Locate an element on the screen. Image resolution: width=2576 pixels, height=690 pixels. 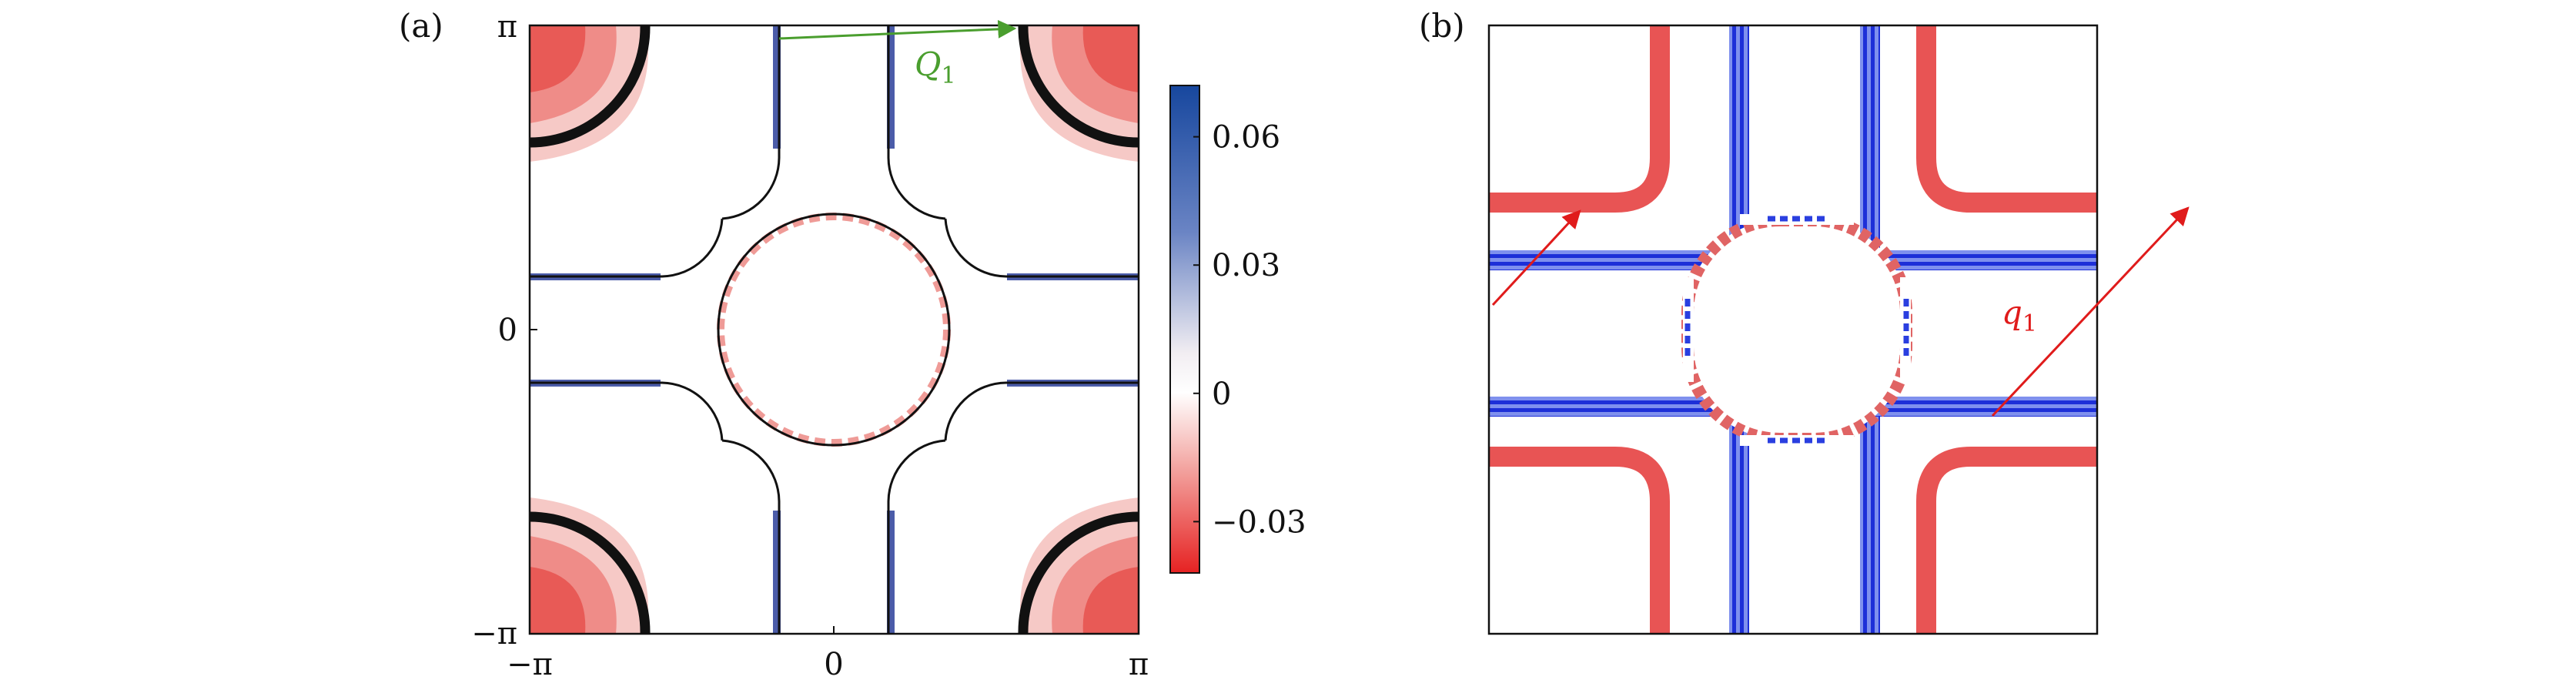
q1-label-letter: Q is located at coordinates (928, 64).